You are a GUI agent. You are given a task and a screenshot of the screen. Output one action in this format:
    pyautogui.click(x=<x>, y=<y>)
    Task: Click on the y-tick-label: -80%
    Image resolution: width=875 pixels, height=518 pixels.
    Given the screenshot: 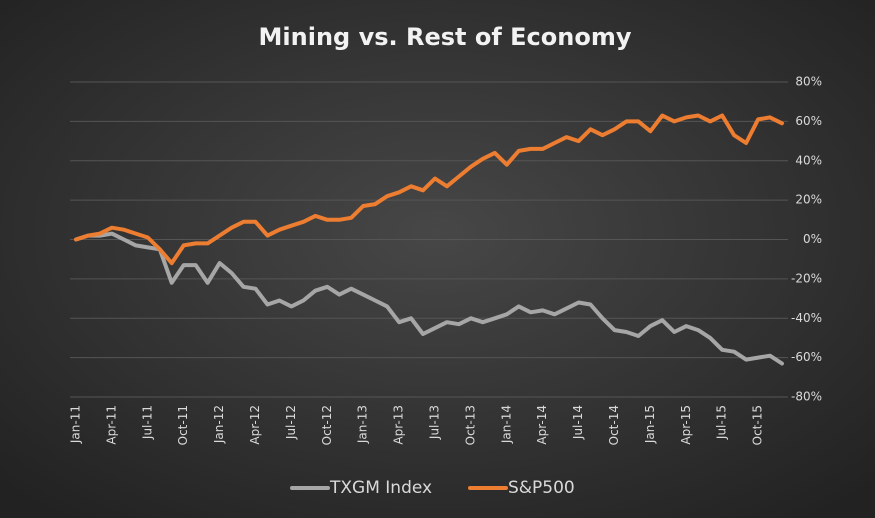 What is the action you would take?
    pyautogui.click(x=806, y=397)
    